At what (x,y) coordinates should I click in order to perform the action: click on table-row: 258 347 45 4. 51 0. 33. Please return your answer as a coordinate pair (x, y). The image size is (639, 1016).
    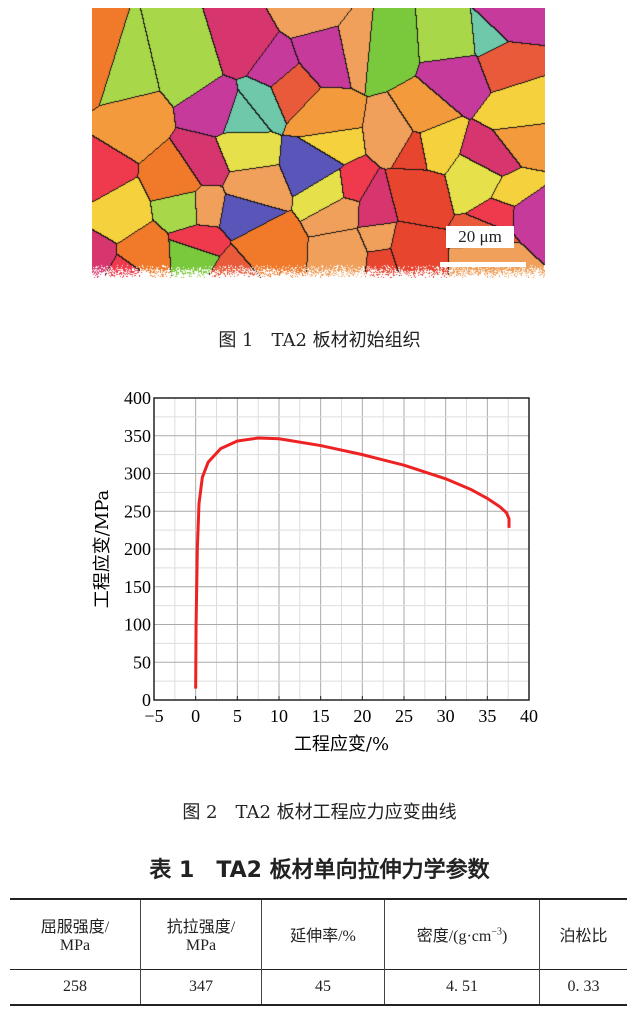
    Looking at the image, I should click on (318, 987).